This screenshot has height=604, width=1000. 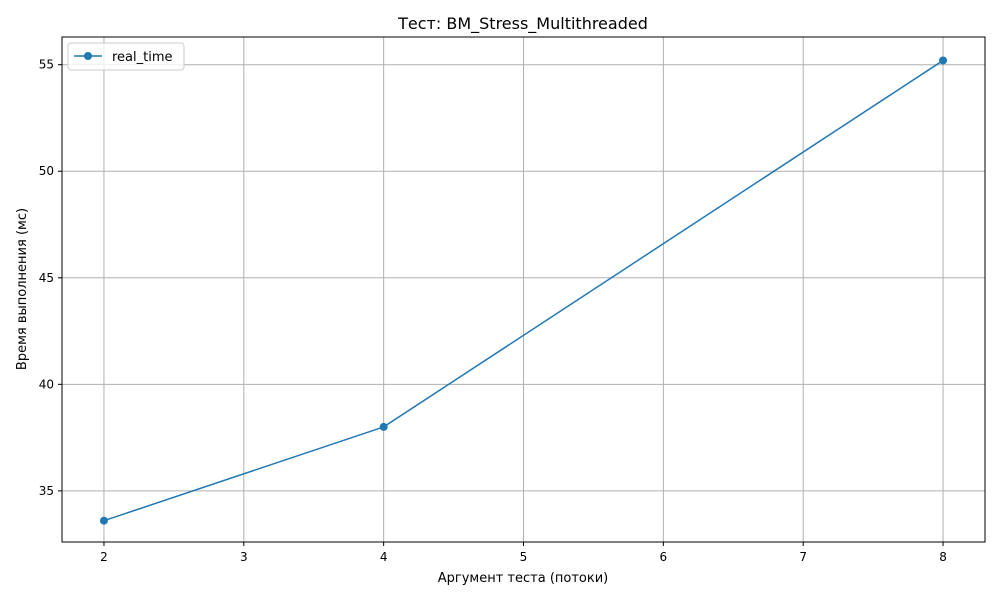 I want to click on legend-marker, so click(x=88, y=56).